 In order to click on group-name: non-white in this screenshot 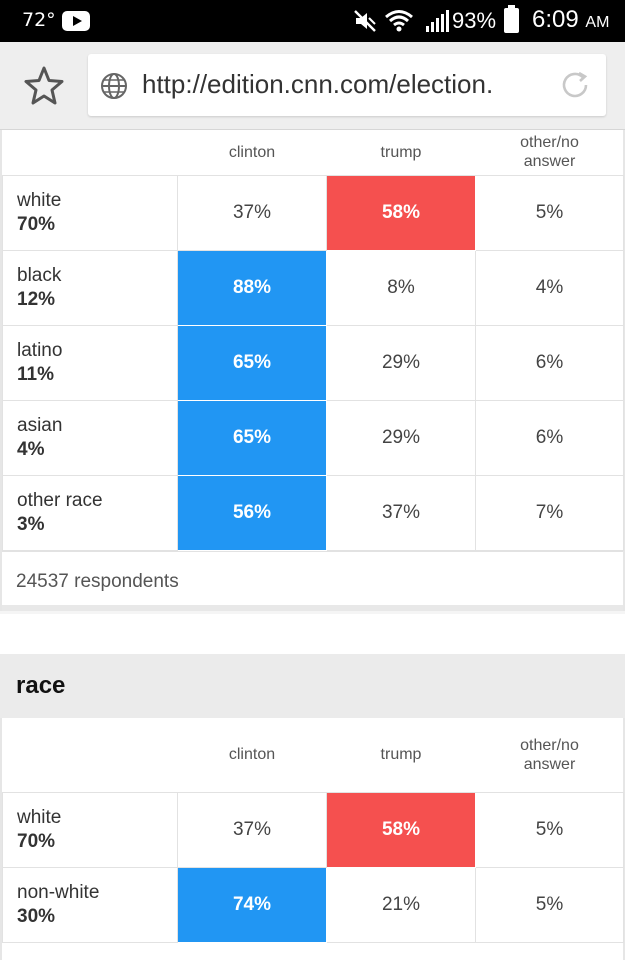, I will do `click(58, 892)`.